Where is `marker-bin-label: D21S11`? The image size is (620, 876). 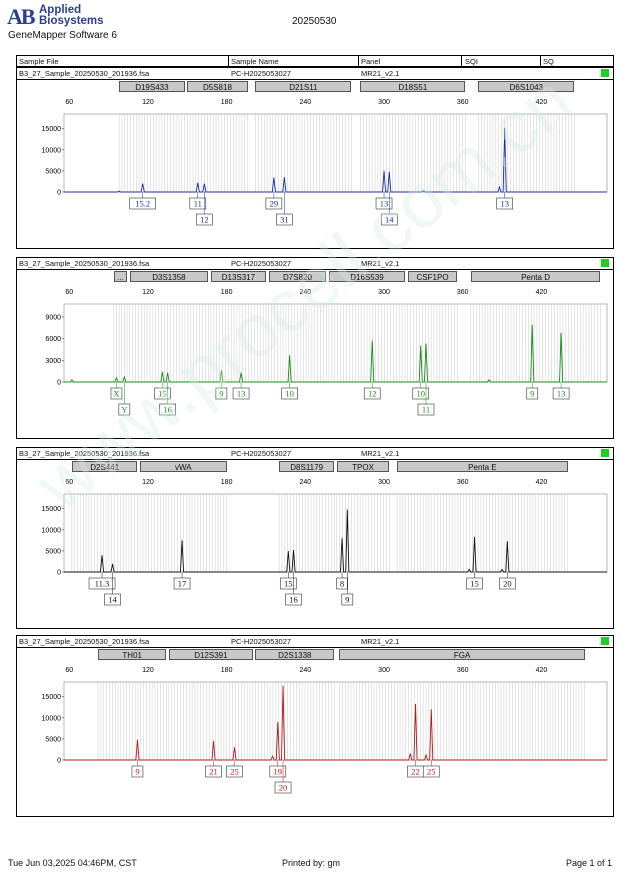 marker-bin-label: D21S11 is located at coordinates (303, 86).